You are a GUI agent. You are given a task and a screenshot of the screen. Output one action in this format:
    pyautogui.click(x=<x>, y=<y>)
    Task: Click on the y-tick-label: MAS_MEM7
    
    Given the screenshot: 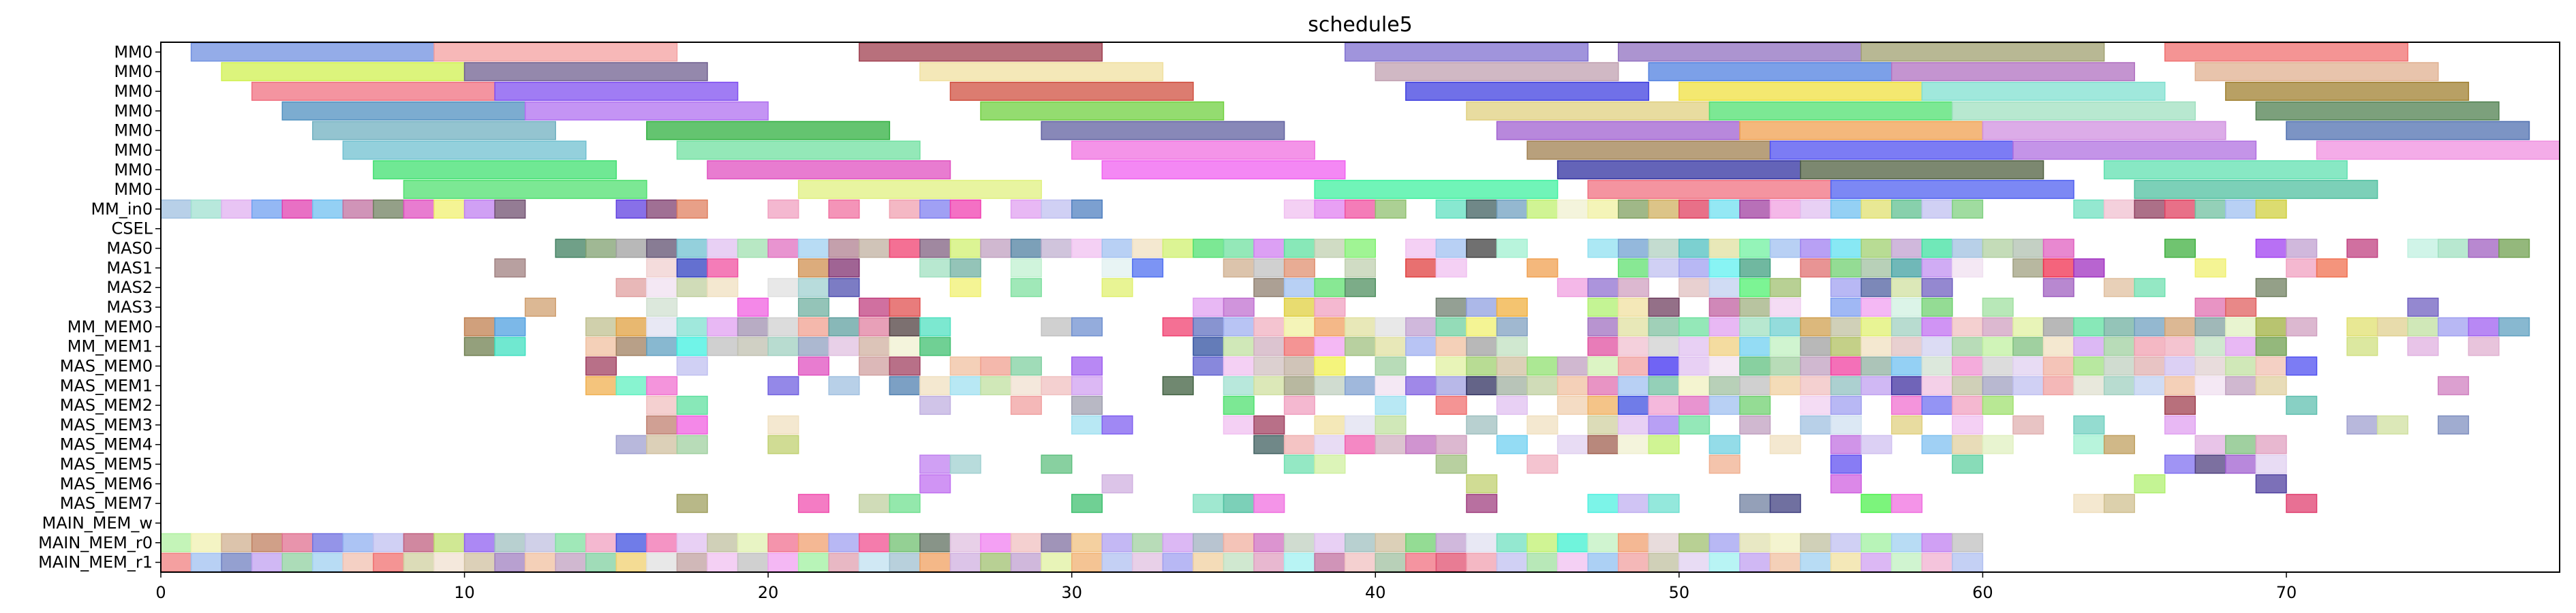 What is the action you would take?
    pyautogui.click(x=107, y=503)
    